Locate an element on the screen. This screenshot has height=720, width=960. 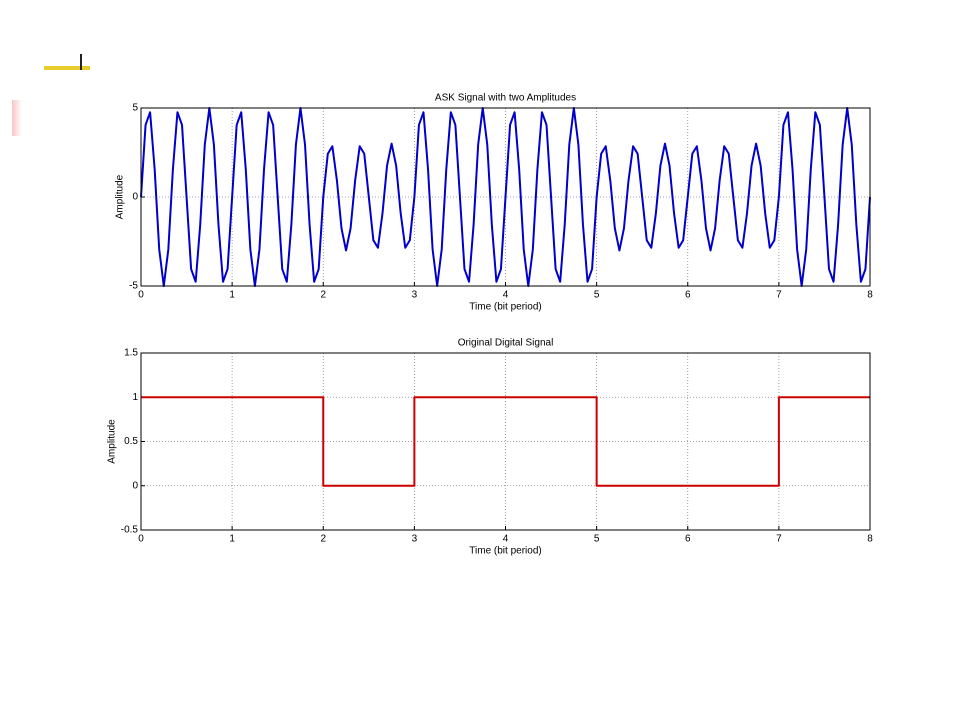
accent-tick is located at coordinates (81, 62).